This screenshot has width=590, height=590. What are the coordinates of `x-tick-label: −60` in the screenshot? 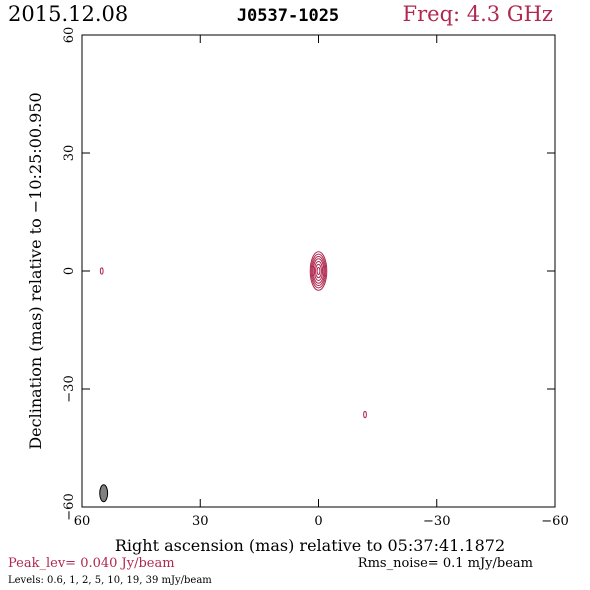 It's located at (554, 521).